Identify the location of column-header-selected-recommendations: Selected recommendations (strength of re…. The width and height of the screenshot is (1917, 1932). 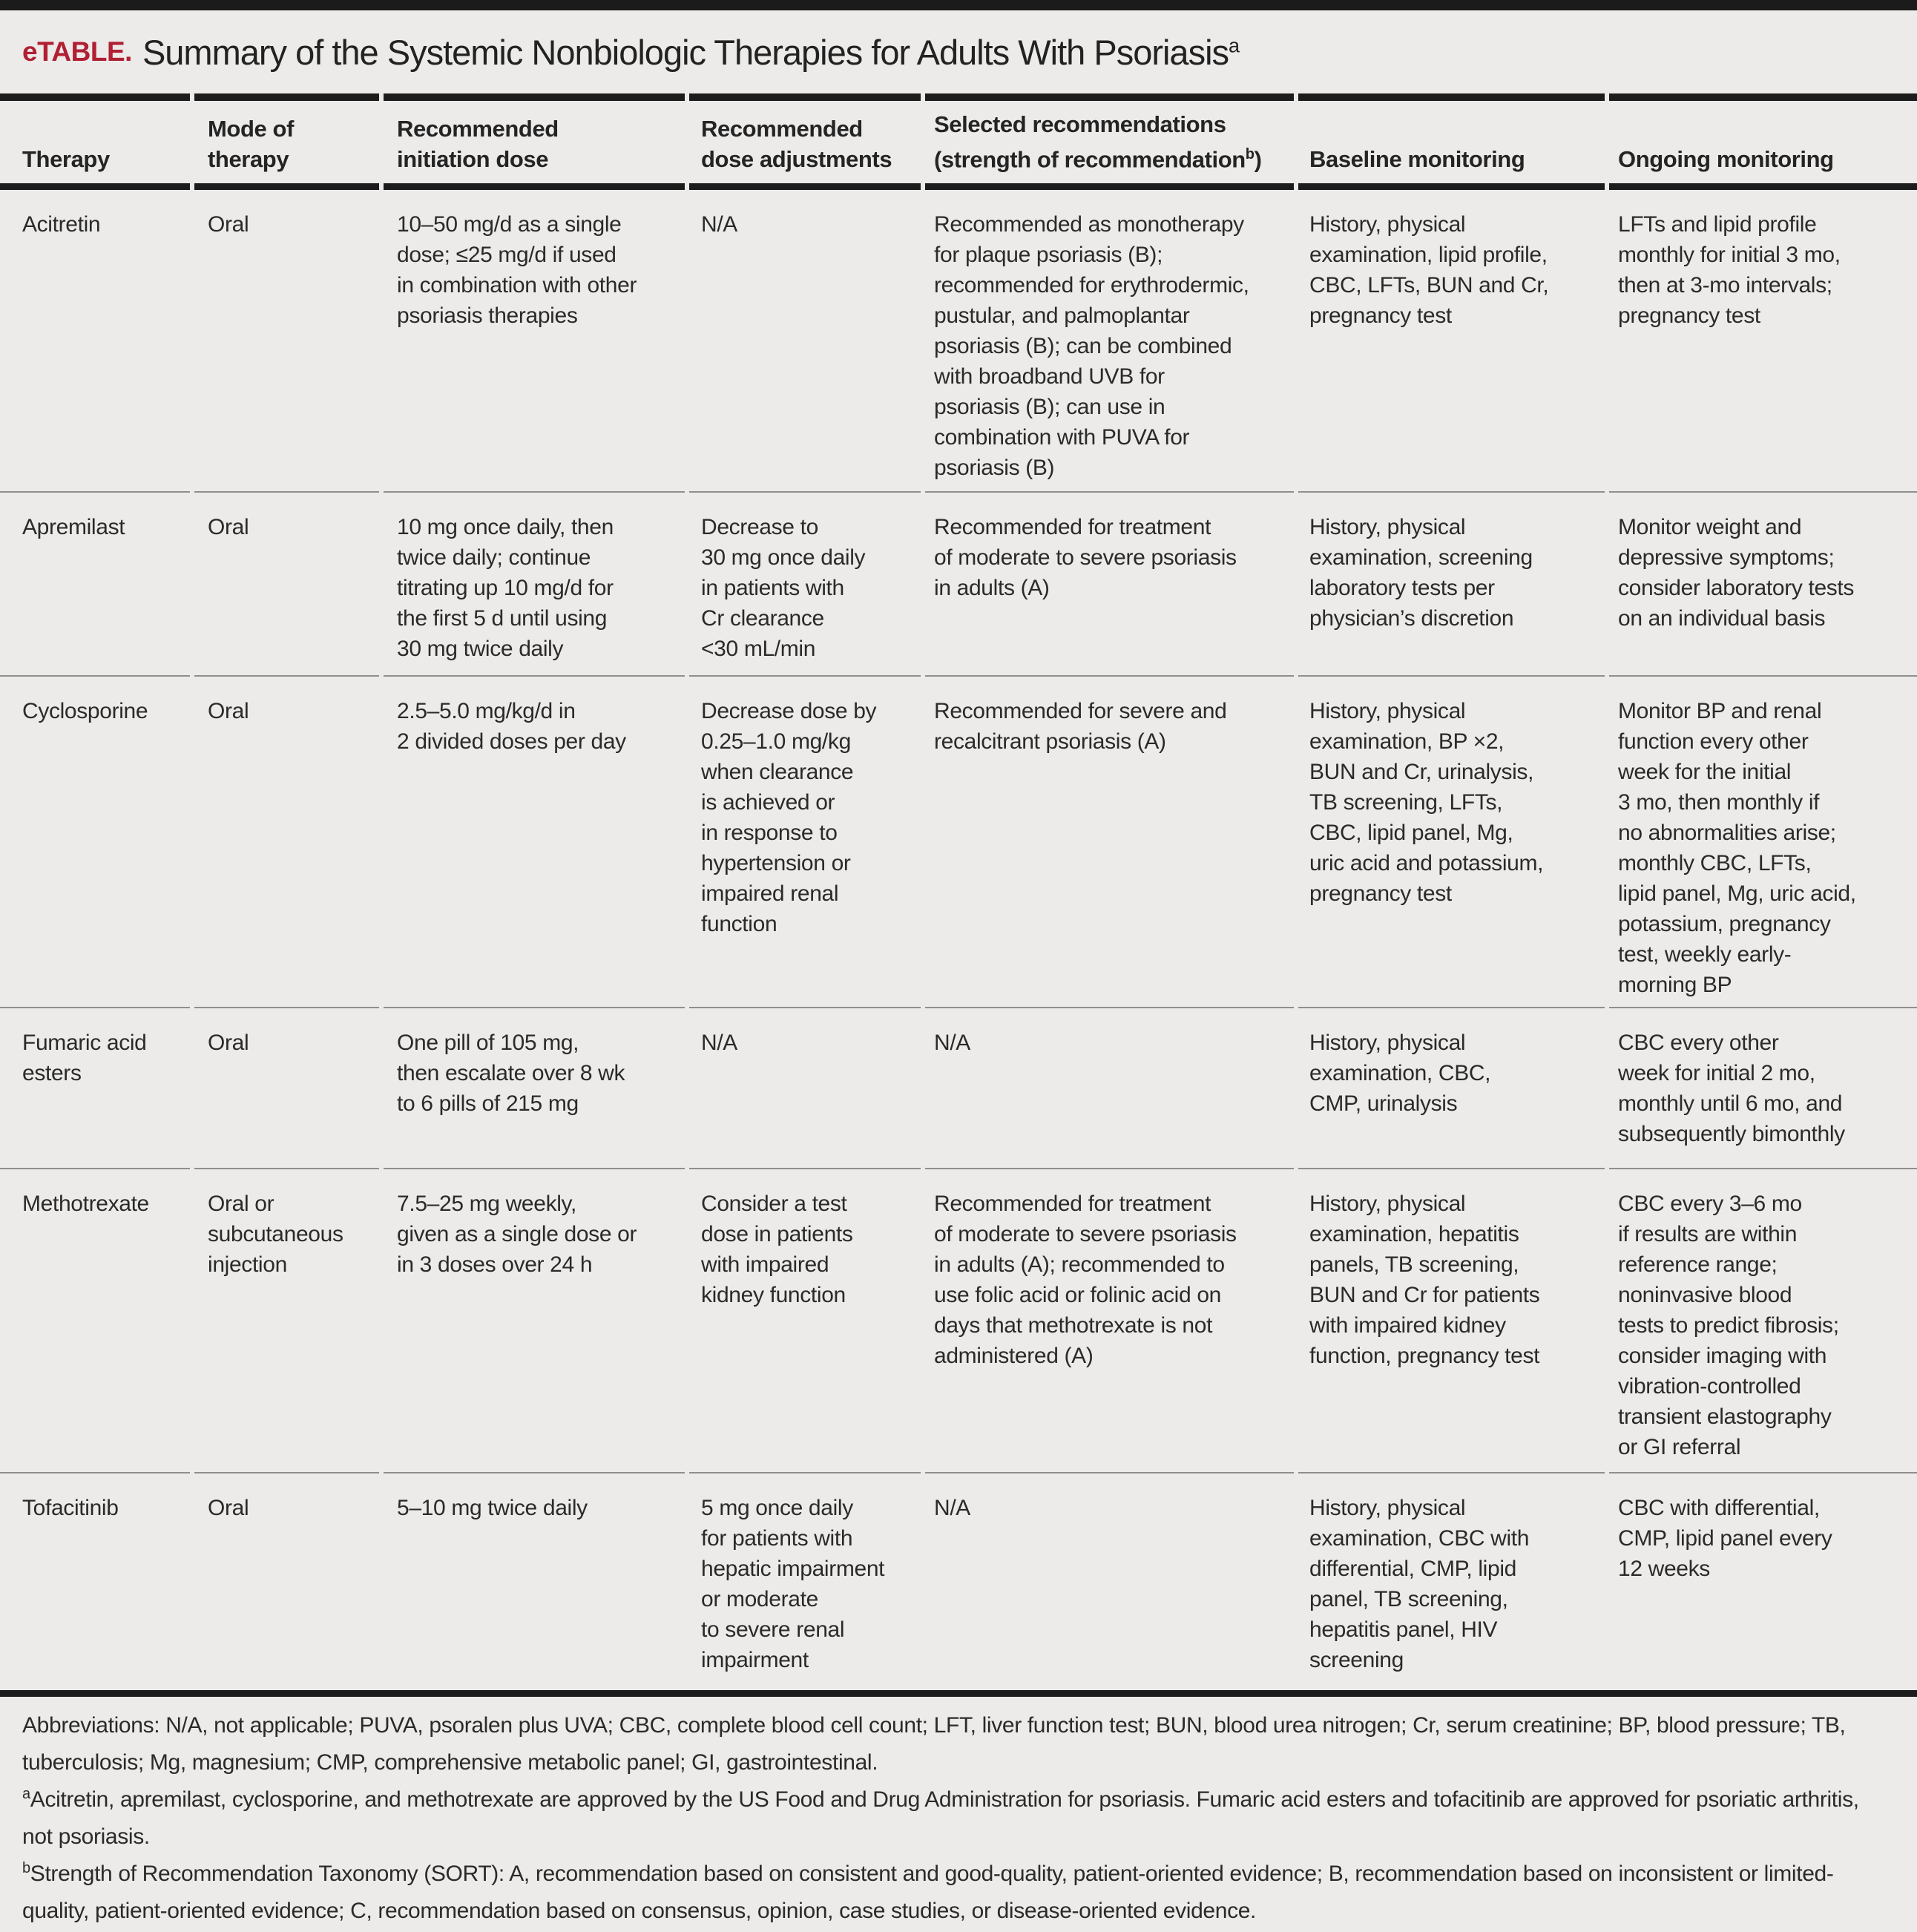
(1110, 137).